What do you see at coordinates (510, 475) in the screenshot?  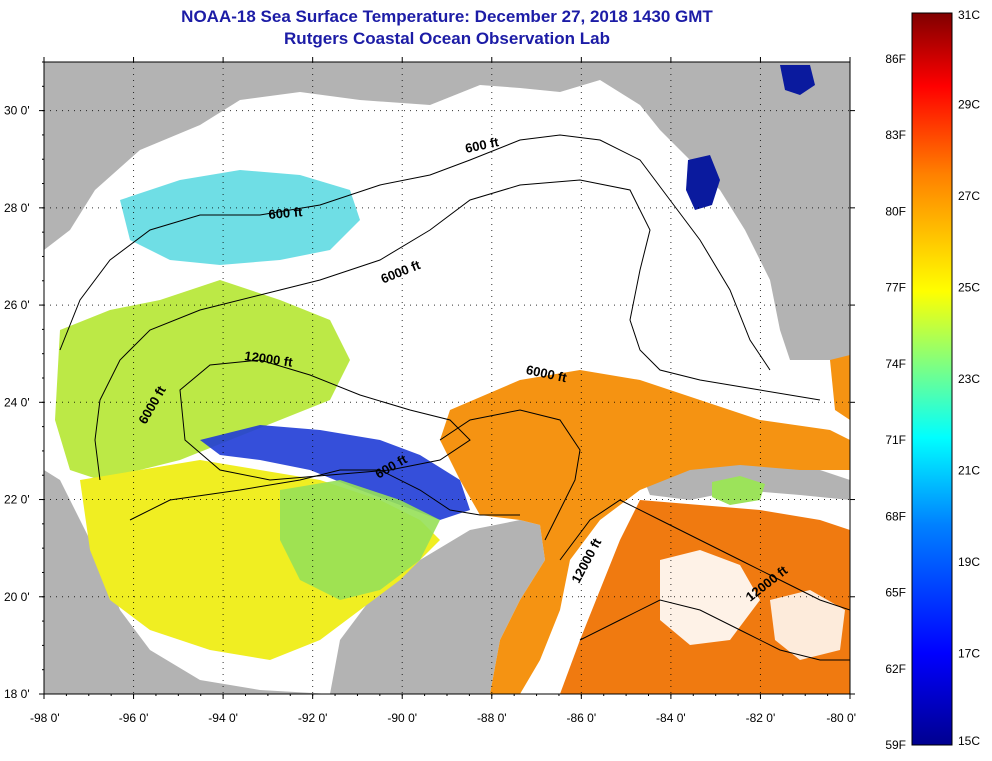 I see `contour-6000ft-yucatan` at bounding box center [510, 475].